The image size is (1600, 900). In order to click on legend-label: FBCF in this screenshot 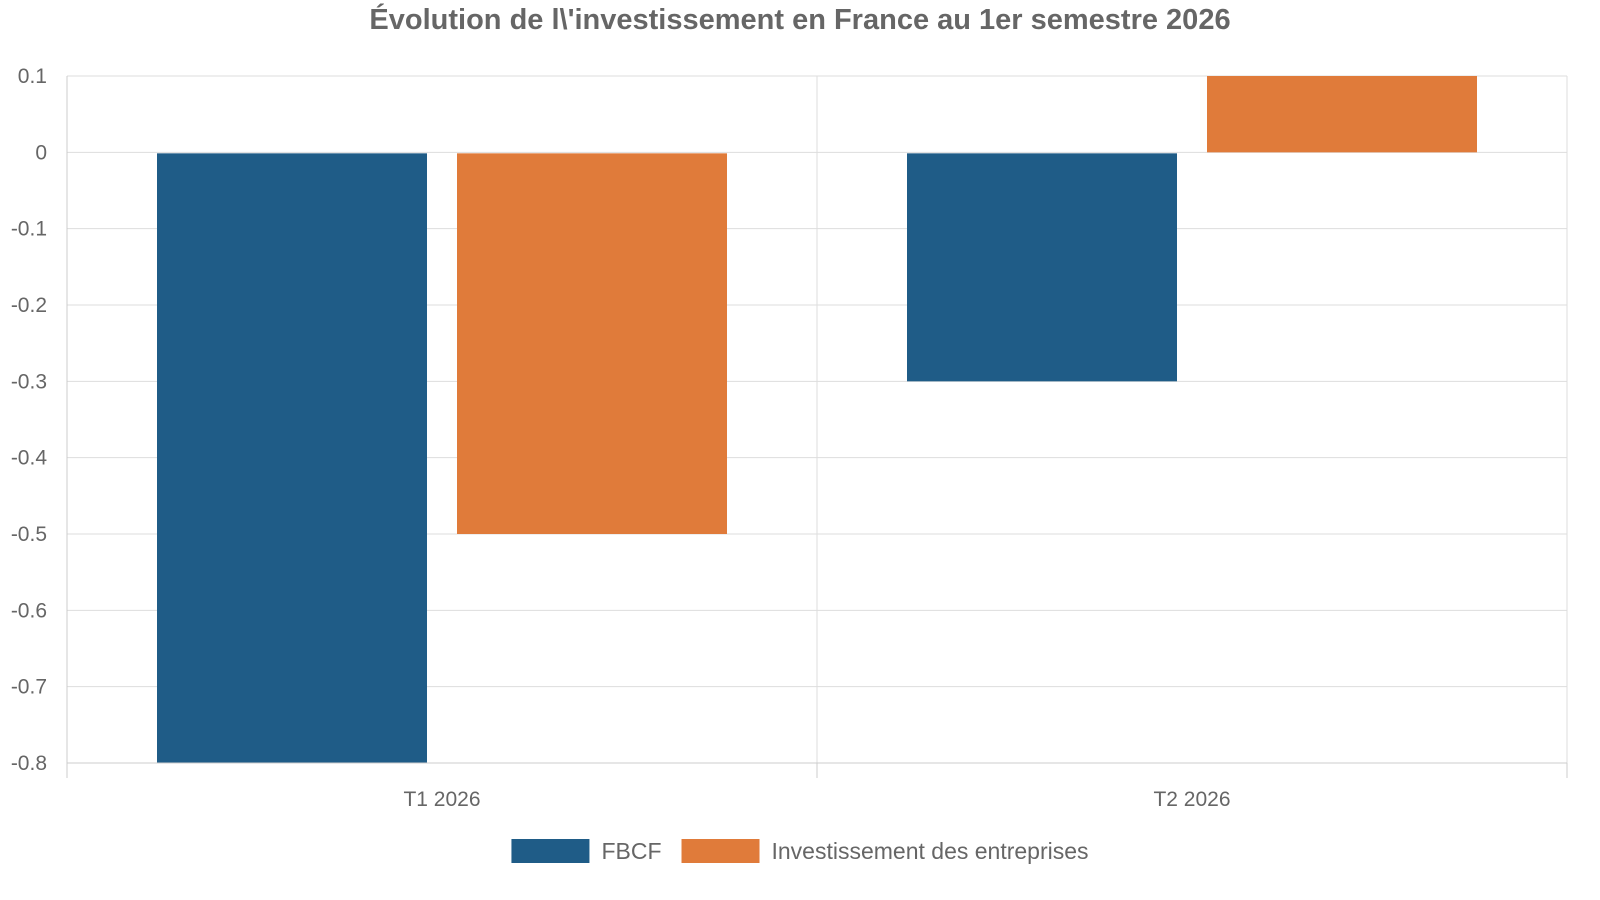, I will do `click(631, 851)`.